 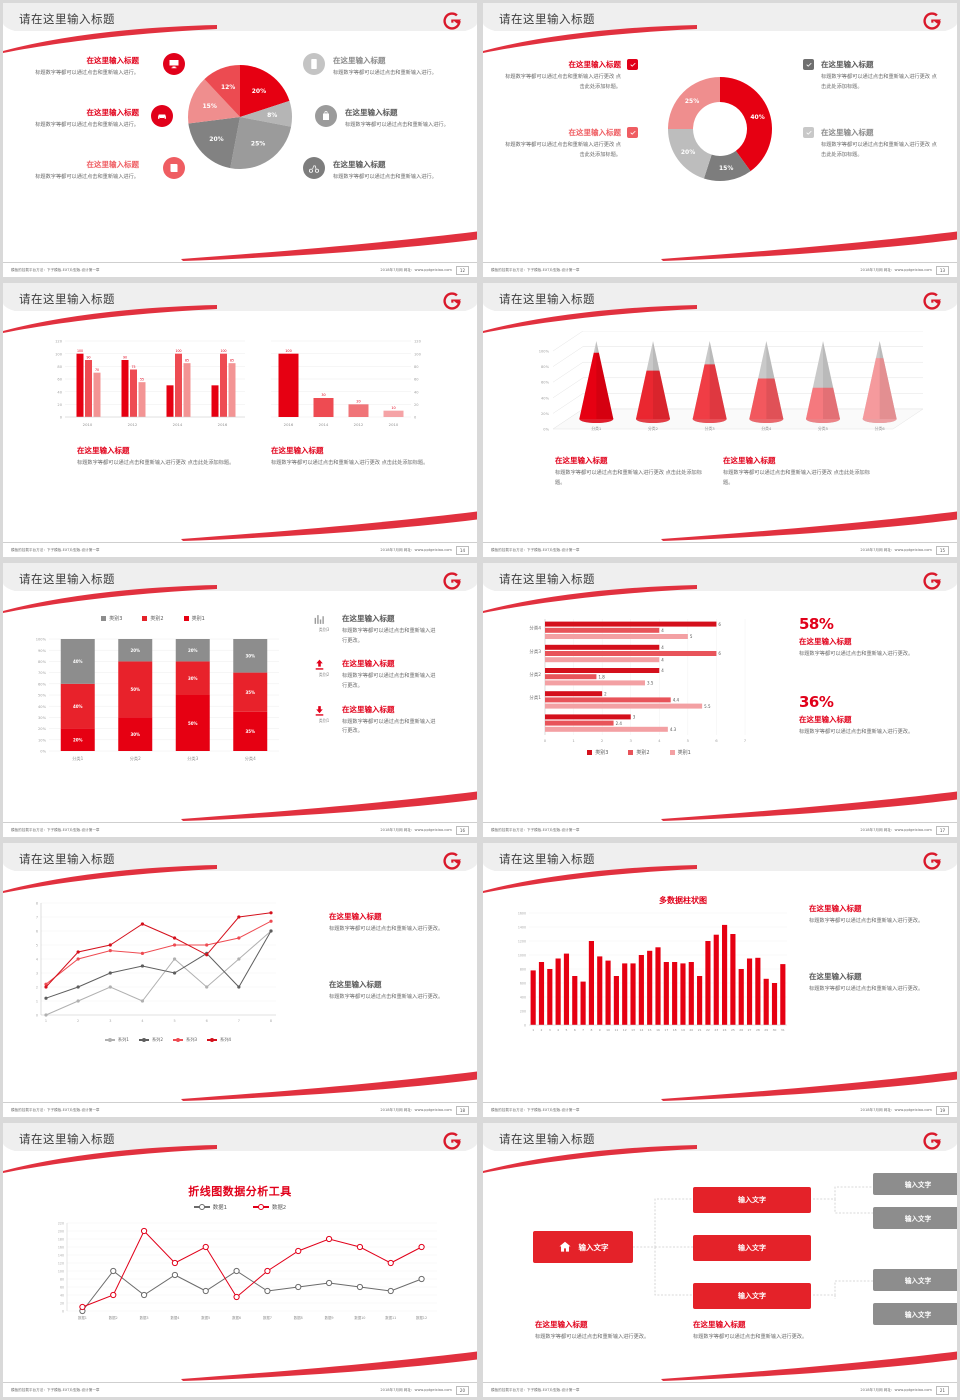 What do you see at coordinates (110, 1021) in the screenshot?
I see `x-tick-label: 3` at bounding box center [110, 1021].